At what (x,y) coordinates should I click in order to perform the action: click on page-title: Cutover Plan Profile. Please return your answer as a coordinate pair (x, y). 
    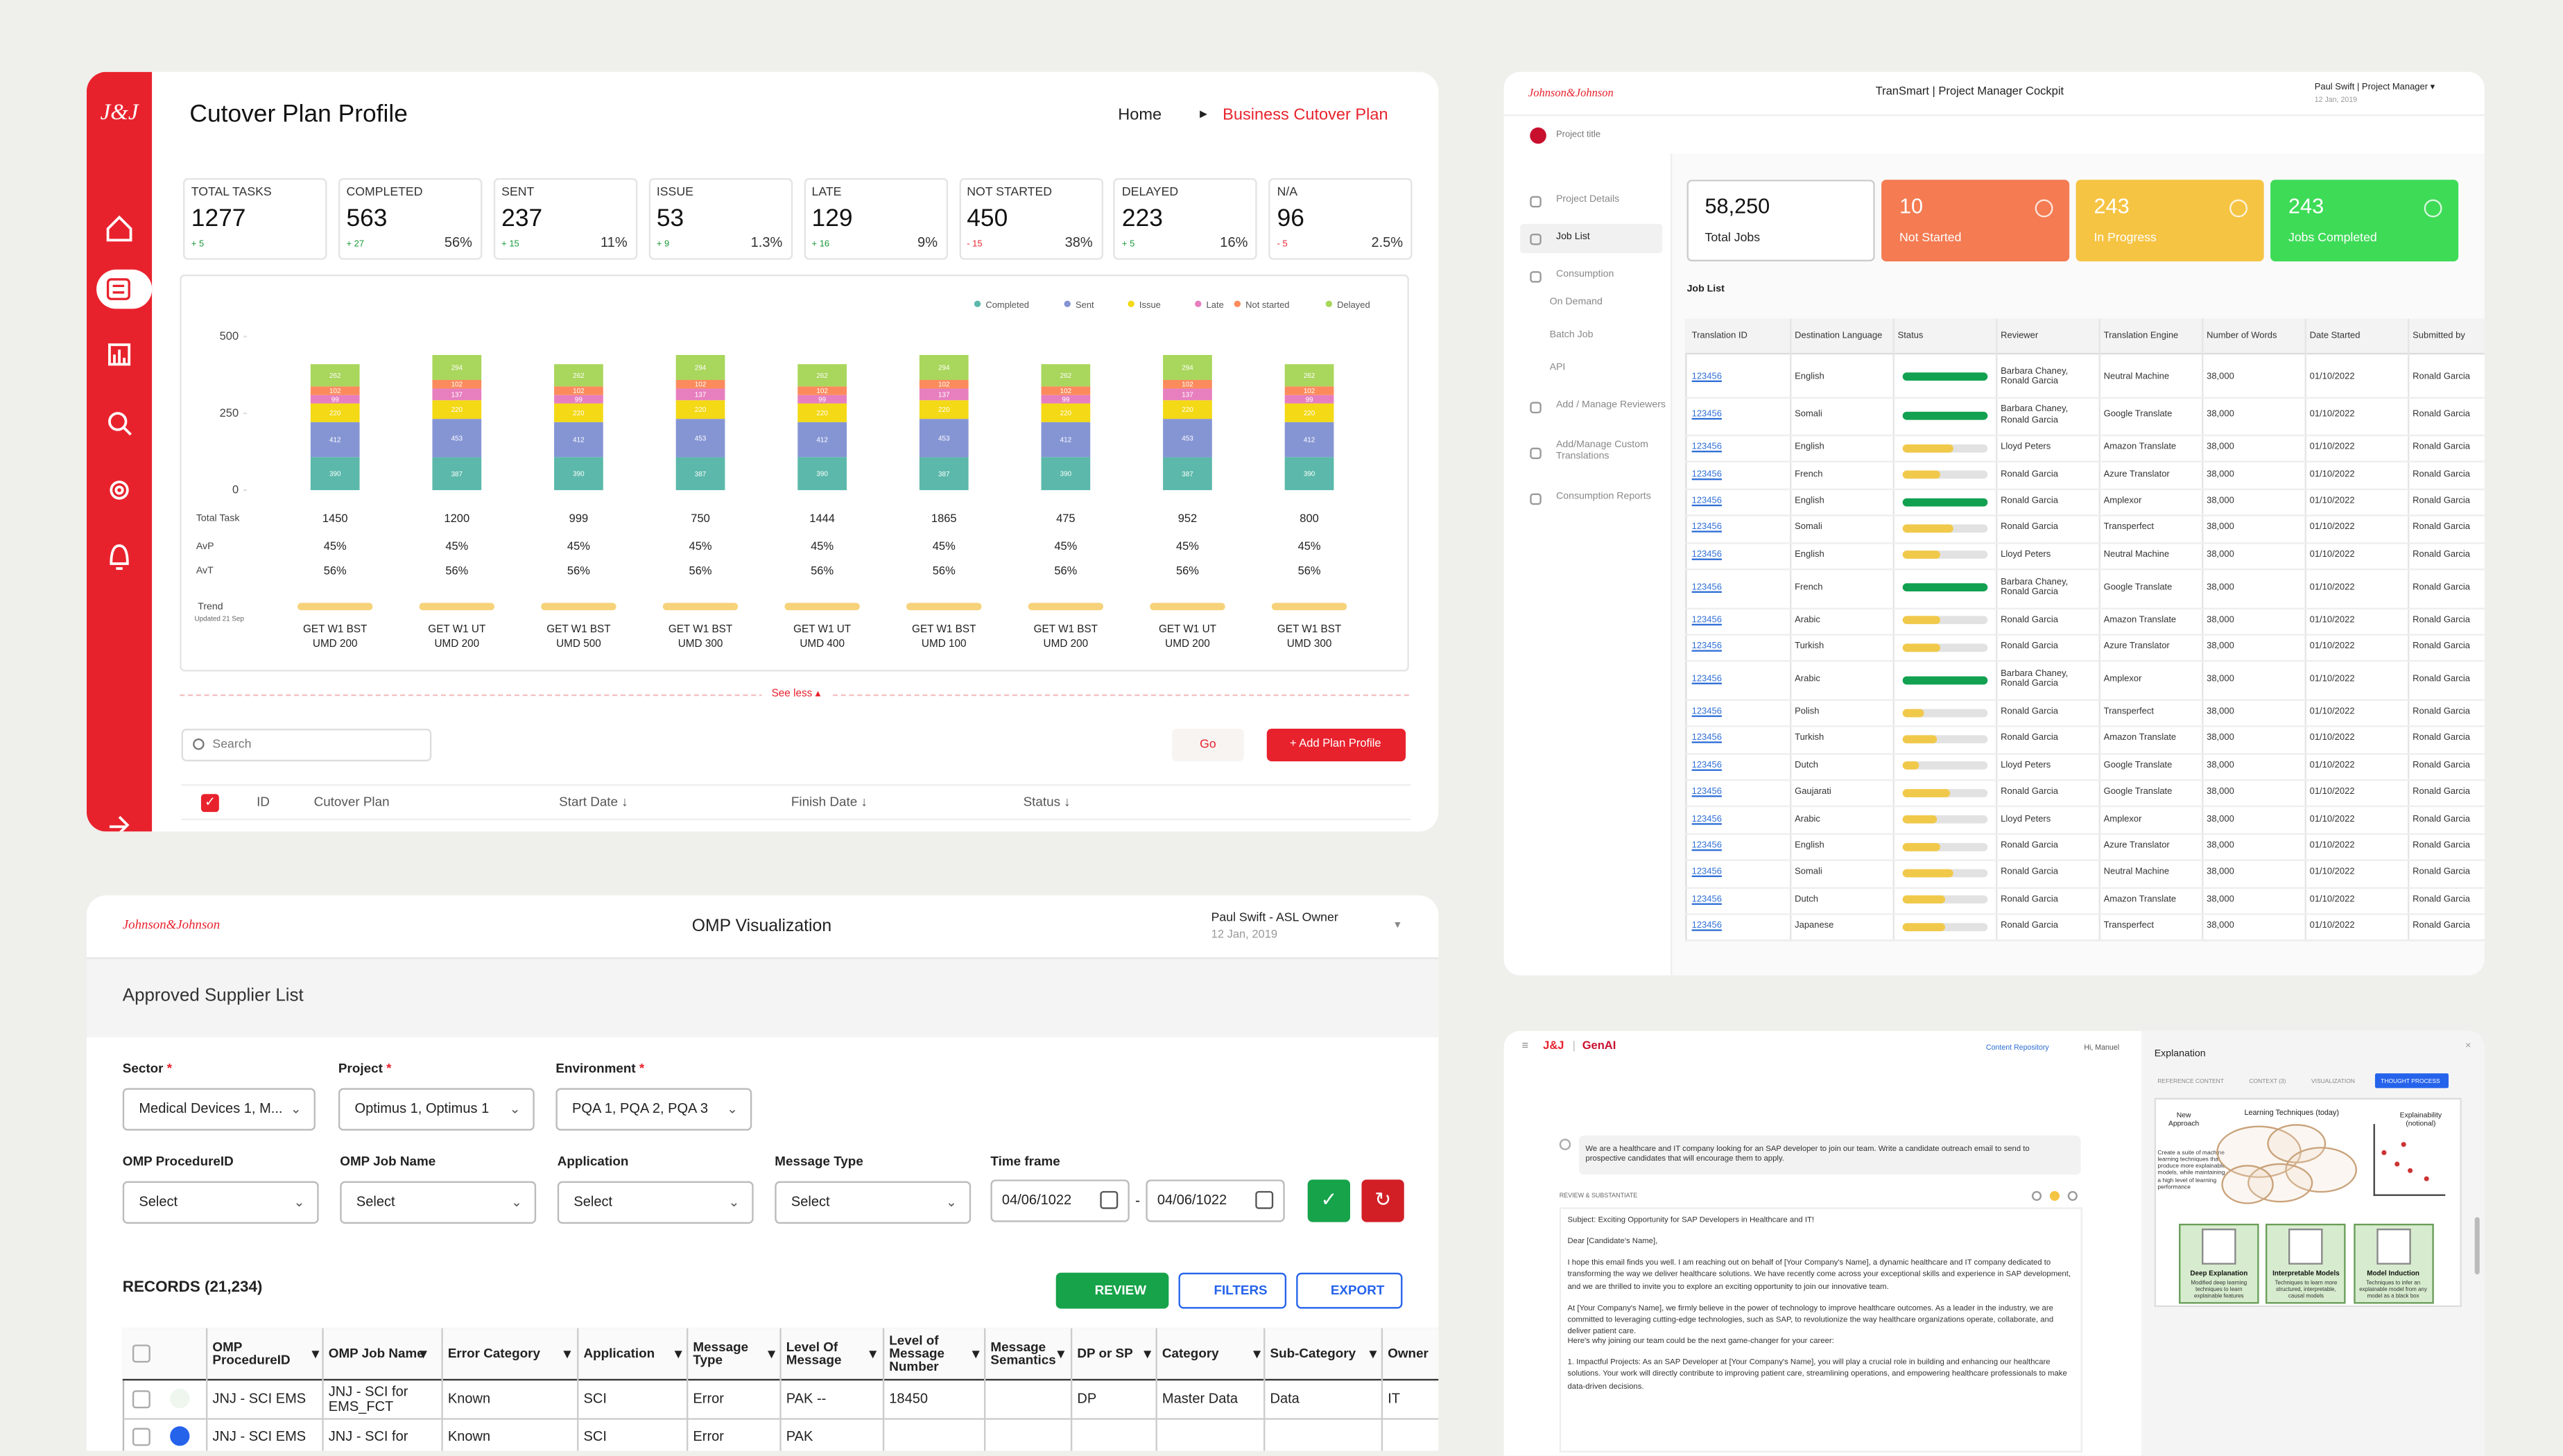
    Looking at the image, I should click on (298, 114).